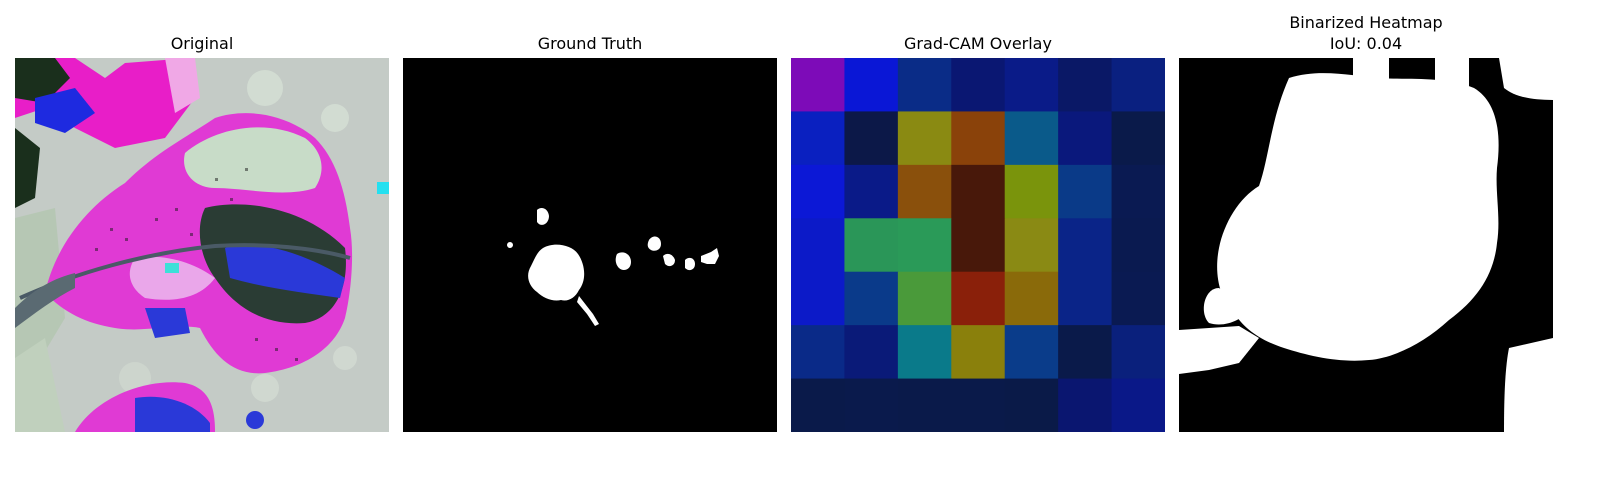  What do you see at coordinates (590, 43) in the screenshot?
I see `panel-title-ground-truth: Ground Truth` at bounding box center [590, 43].